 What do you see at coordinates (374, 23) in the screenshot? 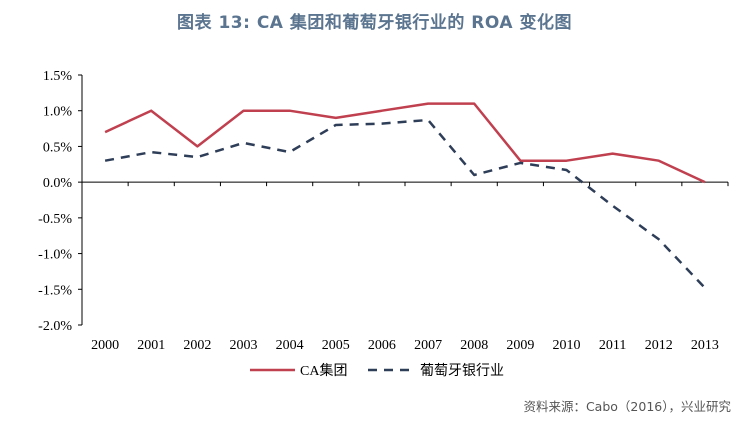
I see `chart-title: 图表 13: CA 集团和葡萄牙银行业的 ROA 变化图` at bounding box center [374, 23].